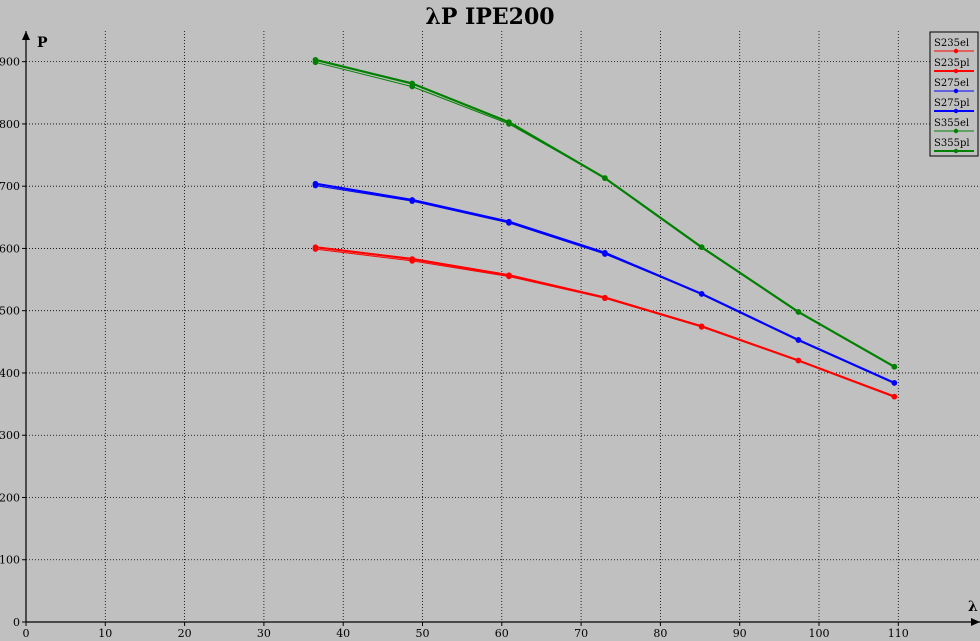 Image resolution: width=980 pixels, height=641 pixels. What do you see at coordinates (26, 633) in the screenshot?
I see `x-tick-label: 0` at bounding box center [26, 633].